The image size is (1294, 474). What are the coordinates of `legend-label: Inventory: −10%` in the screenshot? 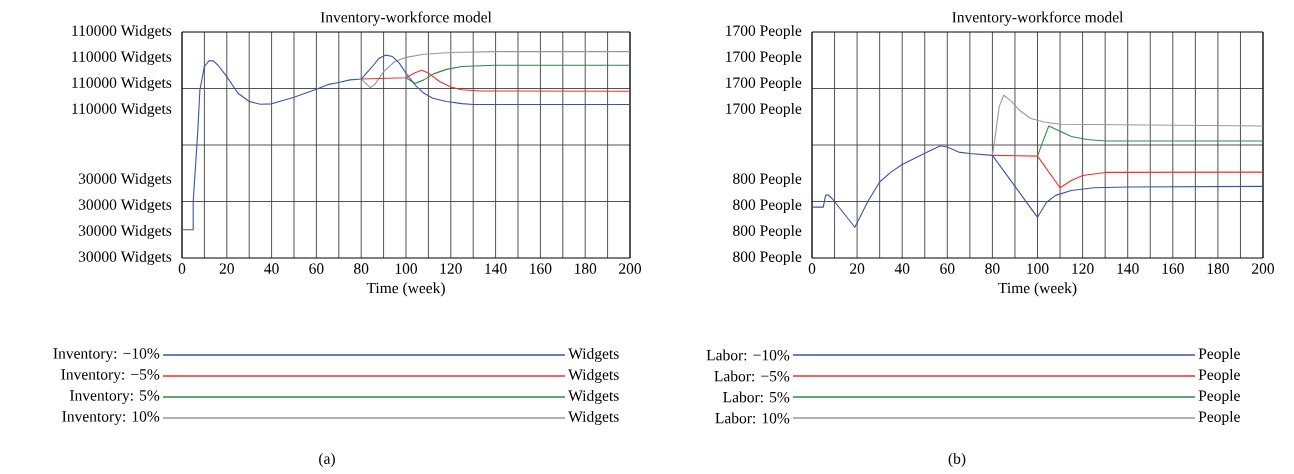 It's located at (106, 355).